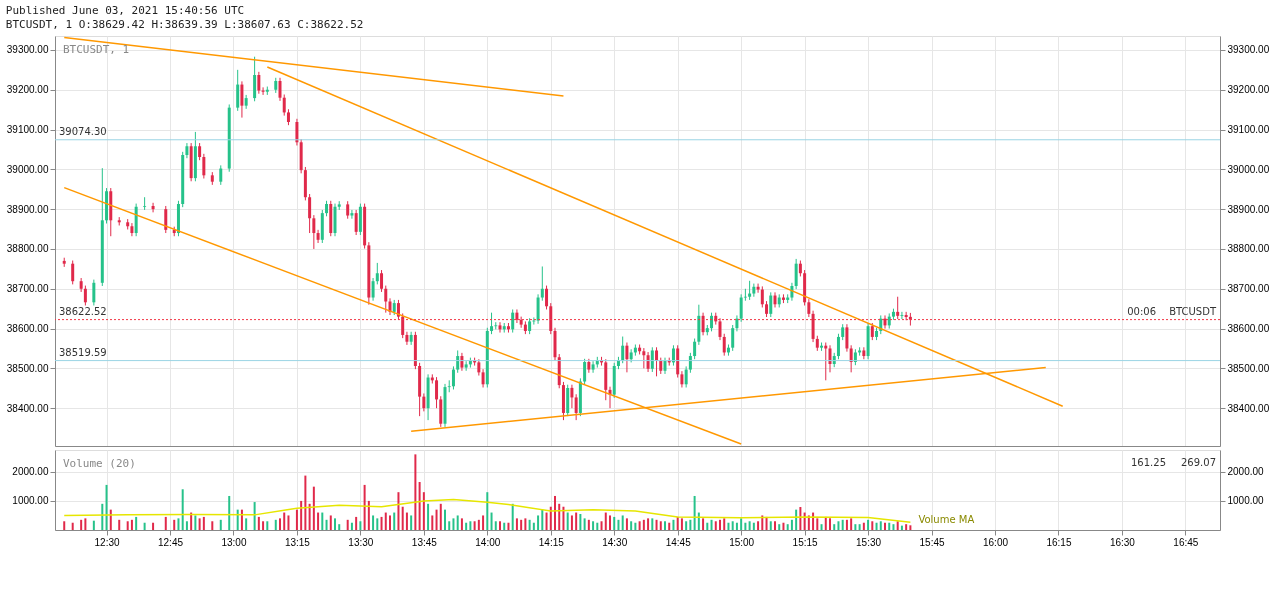 Image resolution: width=1280 pixels, height=590 pixels. I want to click on annotation: BTCUSDT, so click(1193, 311).